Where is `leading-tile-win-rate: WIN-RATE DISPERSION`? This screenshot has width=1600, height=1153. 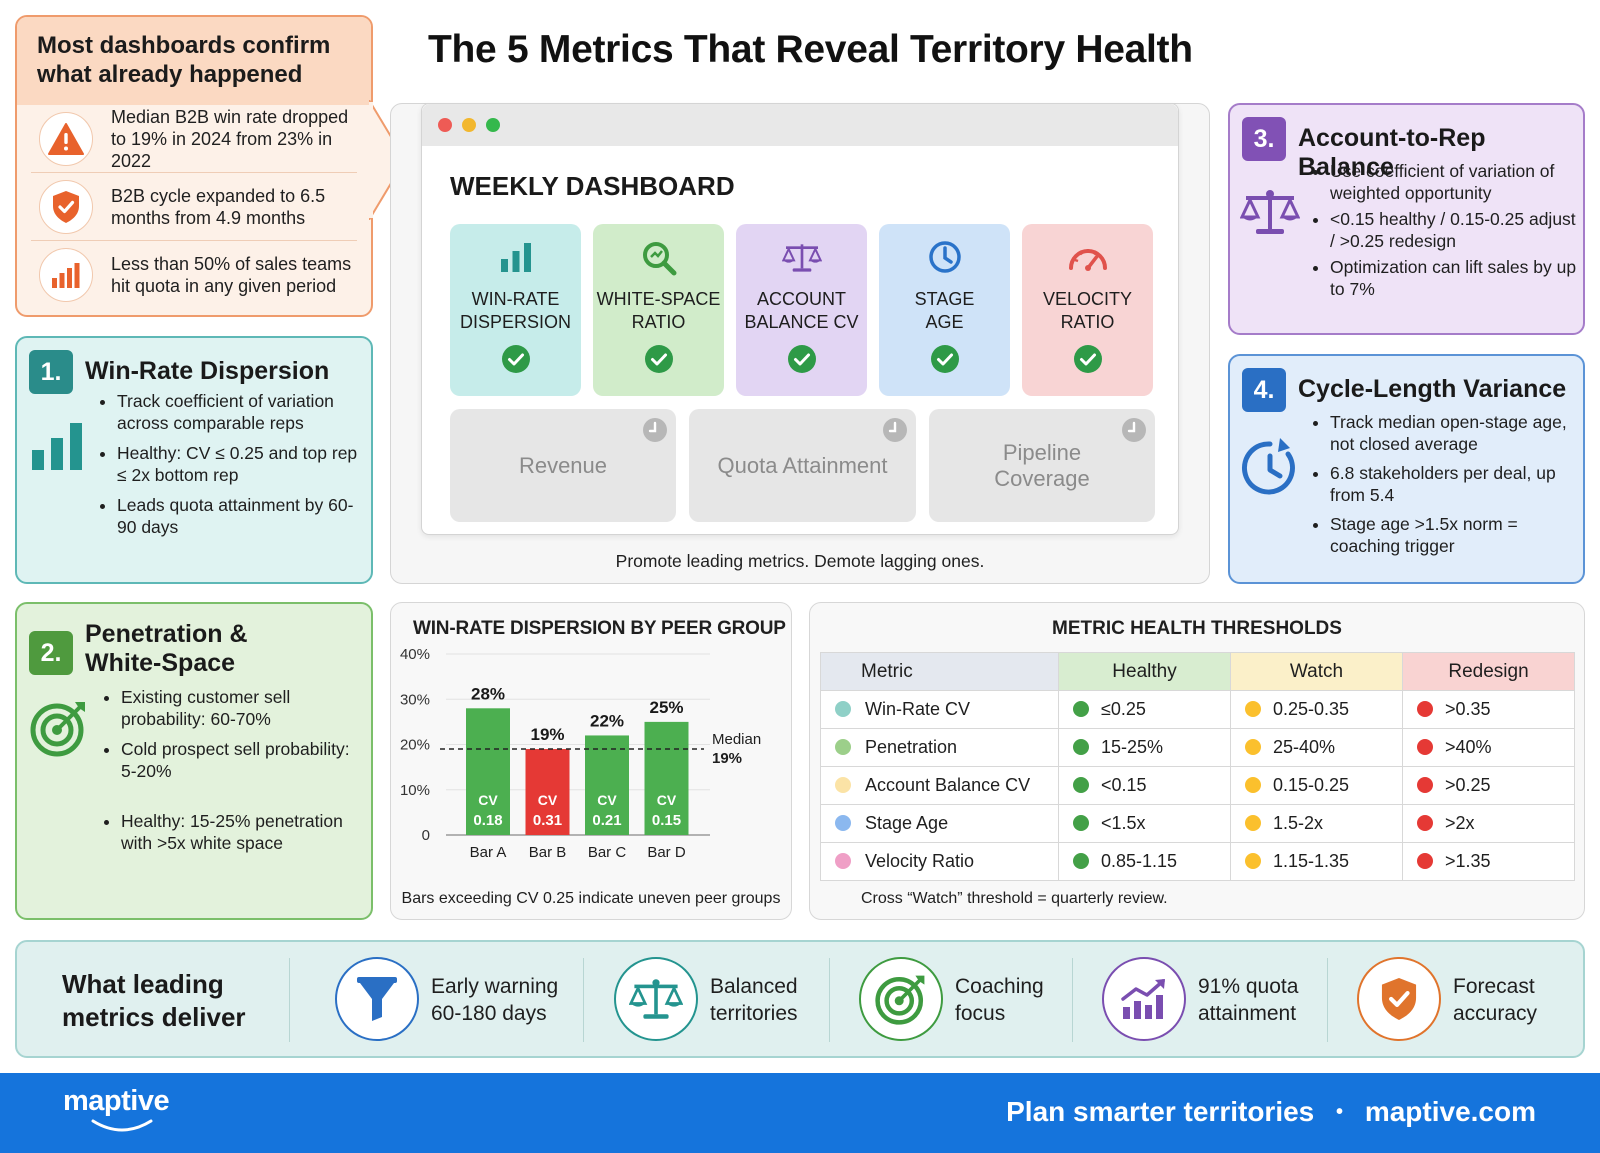 leading-tile-win-rate: WIN-RATE DISPERSION is located at coordinates (515, 310).